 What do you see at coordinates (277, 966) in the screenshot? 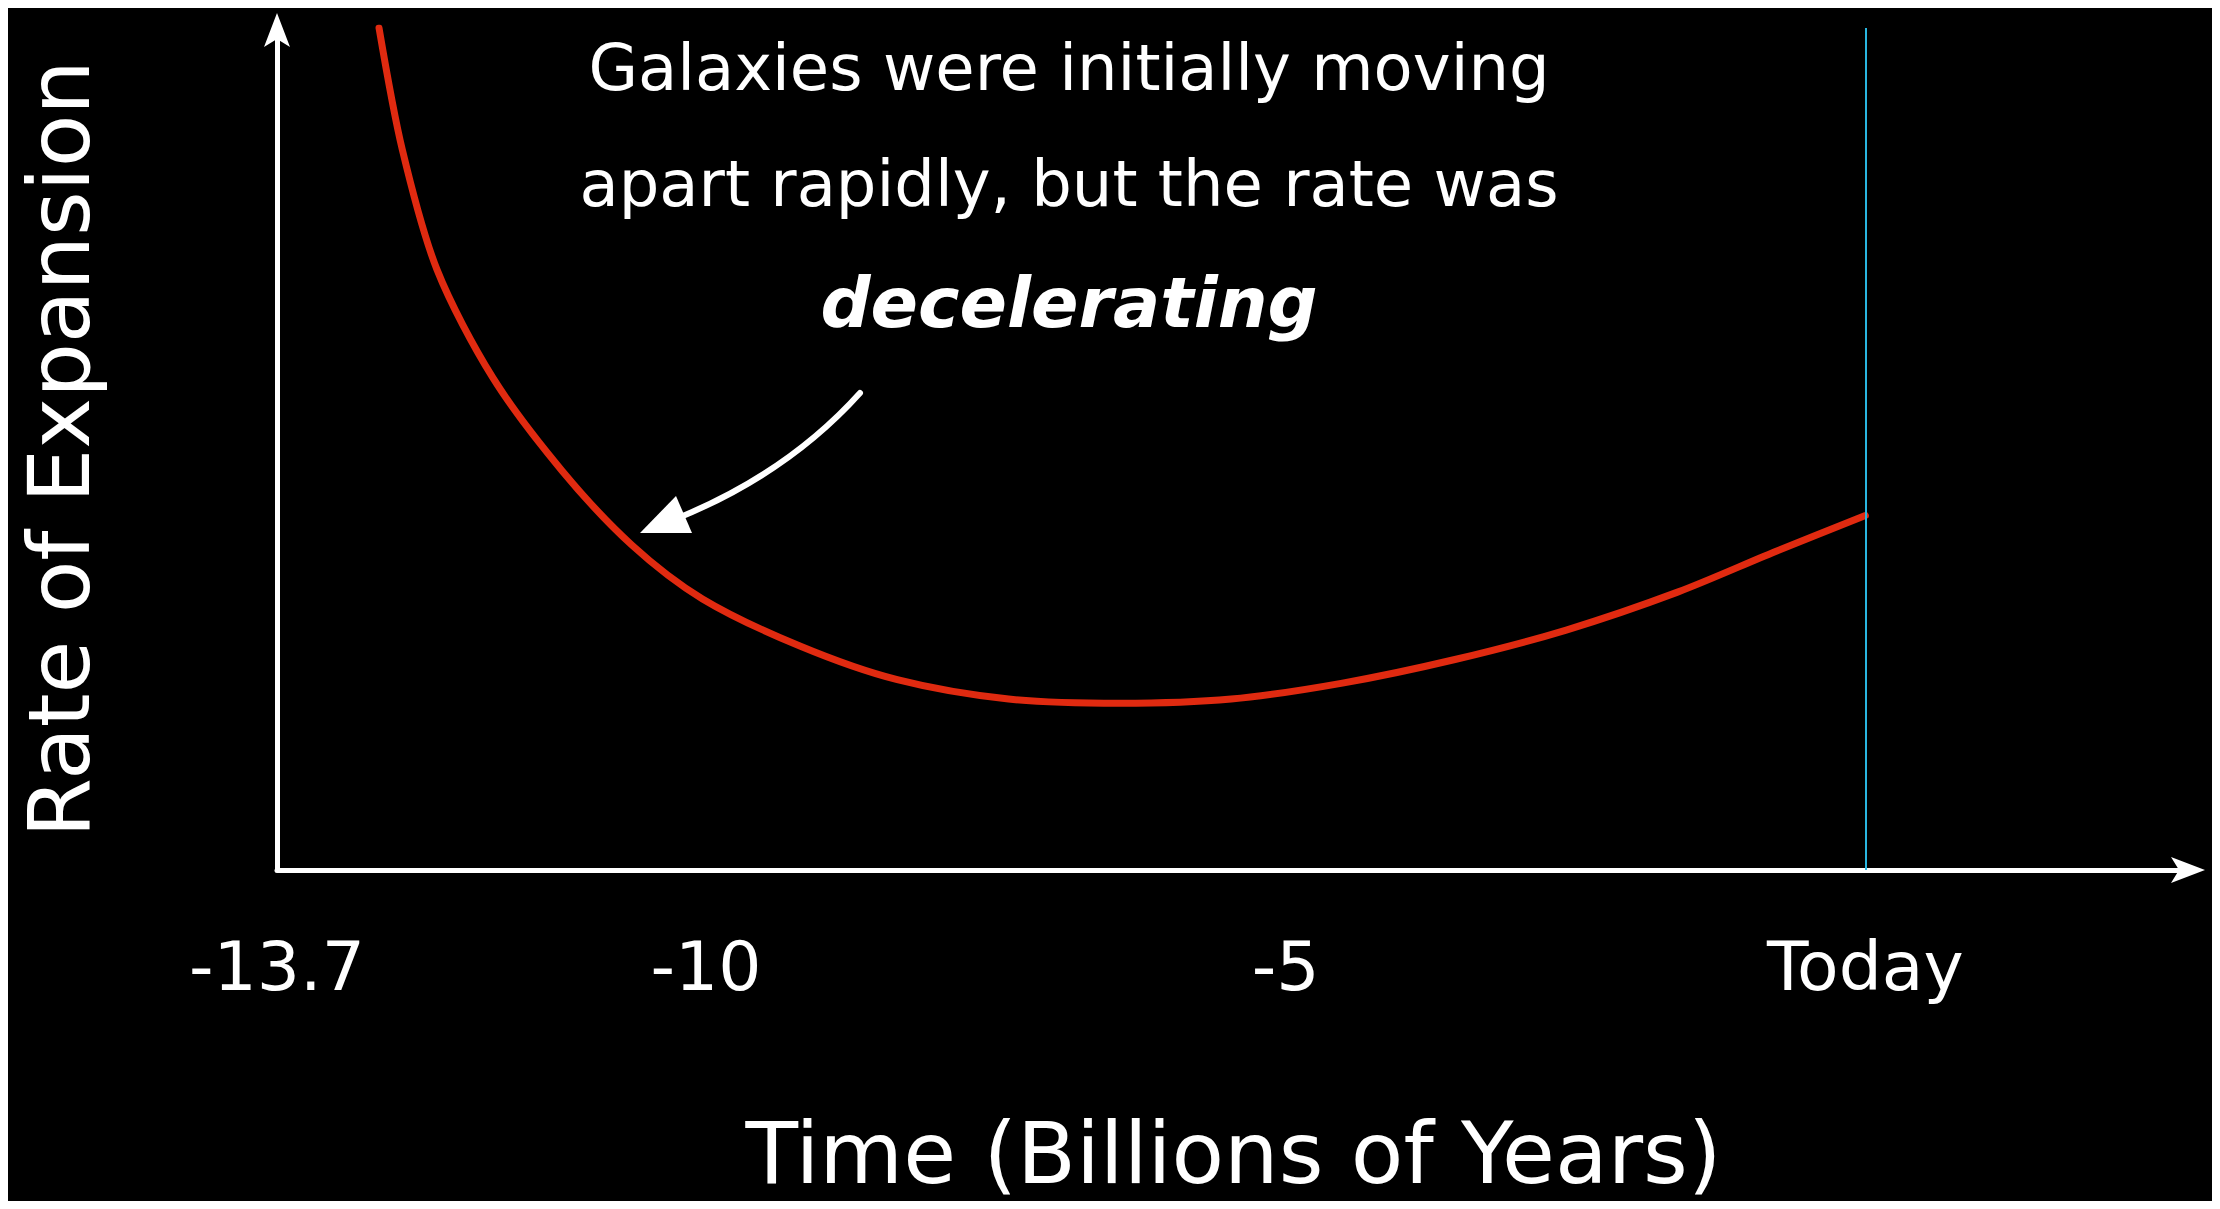
I see `x-tick-label: -13.7` at bounding box center [277, 966].